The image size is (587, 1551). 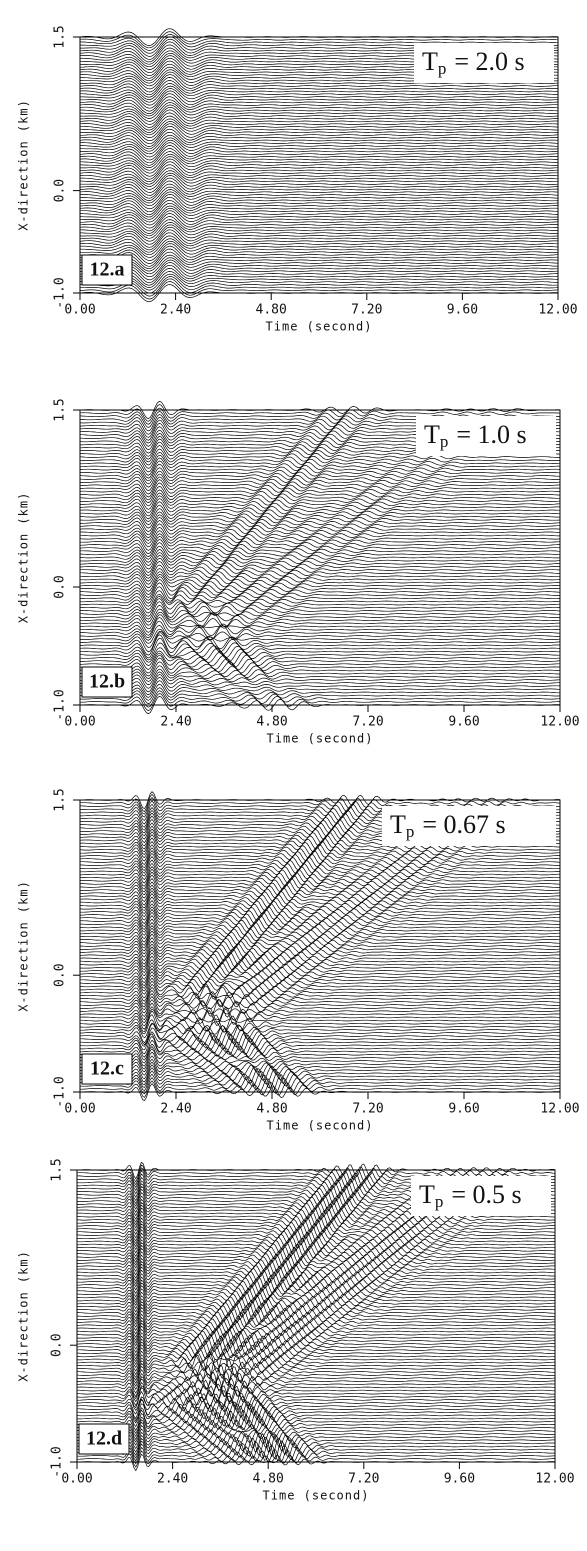 I want to click on panel-label: 12.d, so click(x=104, y=1439).